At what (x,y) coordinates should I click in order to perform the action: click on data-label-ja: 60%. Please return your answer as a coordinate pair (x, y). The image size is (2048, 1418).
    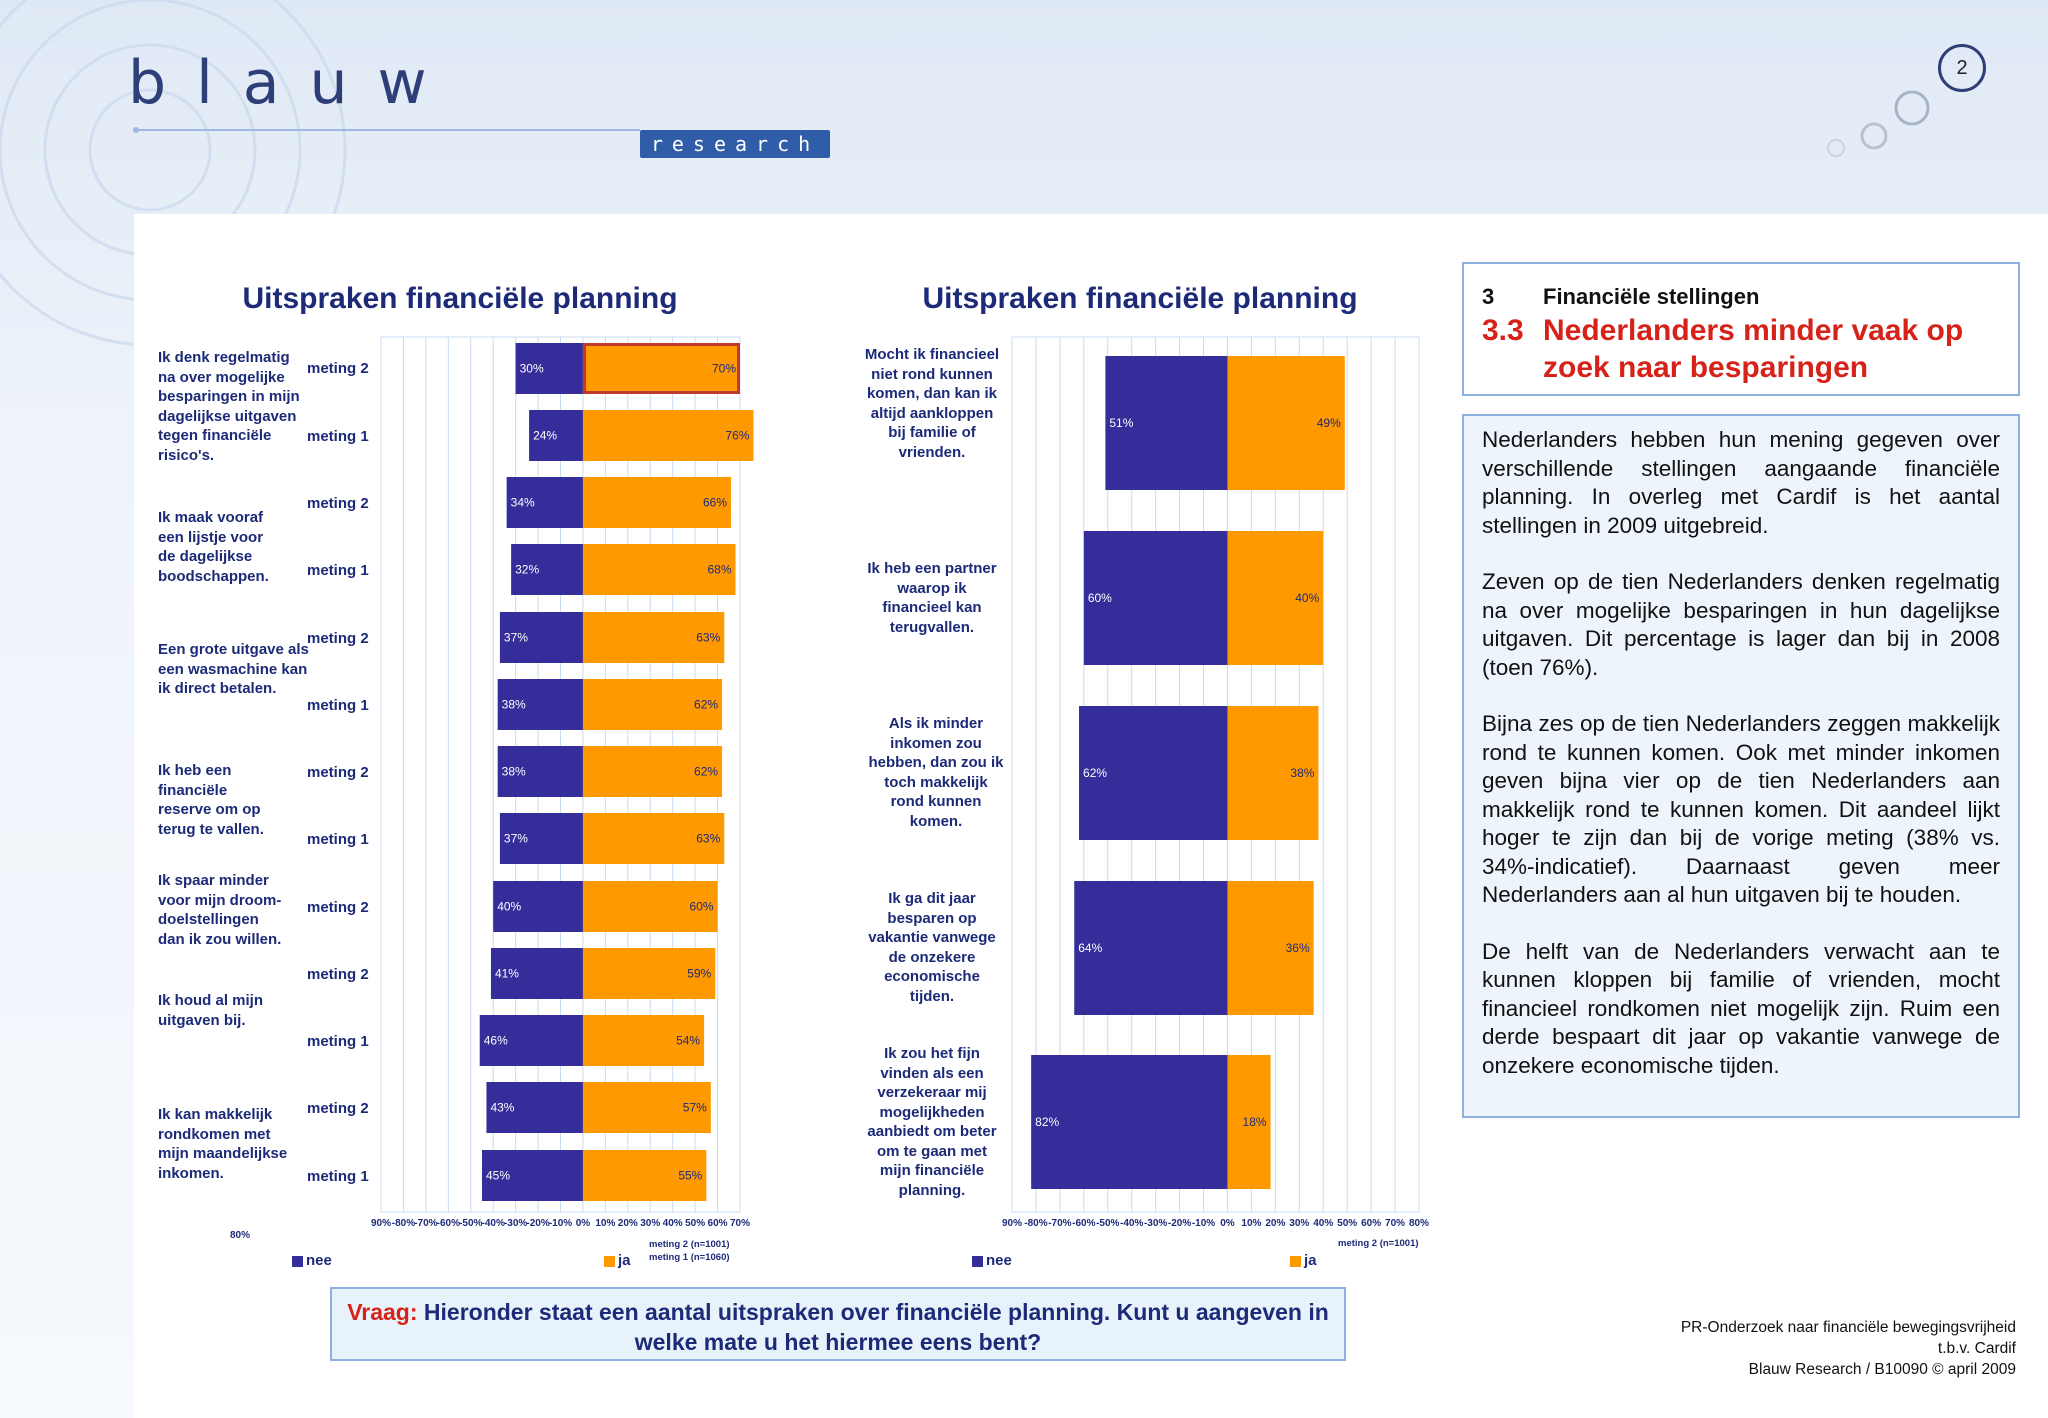
    Looking at the image, I should click on (702, 907).